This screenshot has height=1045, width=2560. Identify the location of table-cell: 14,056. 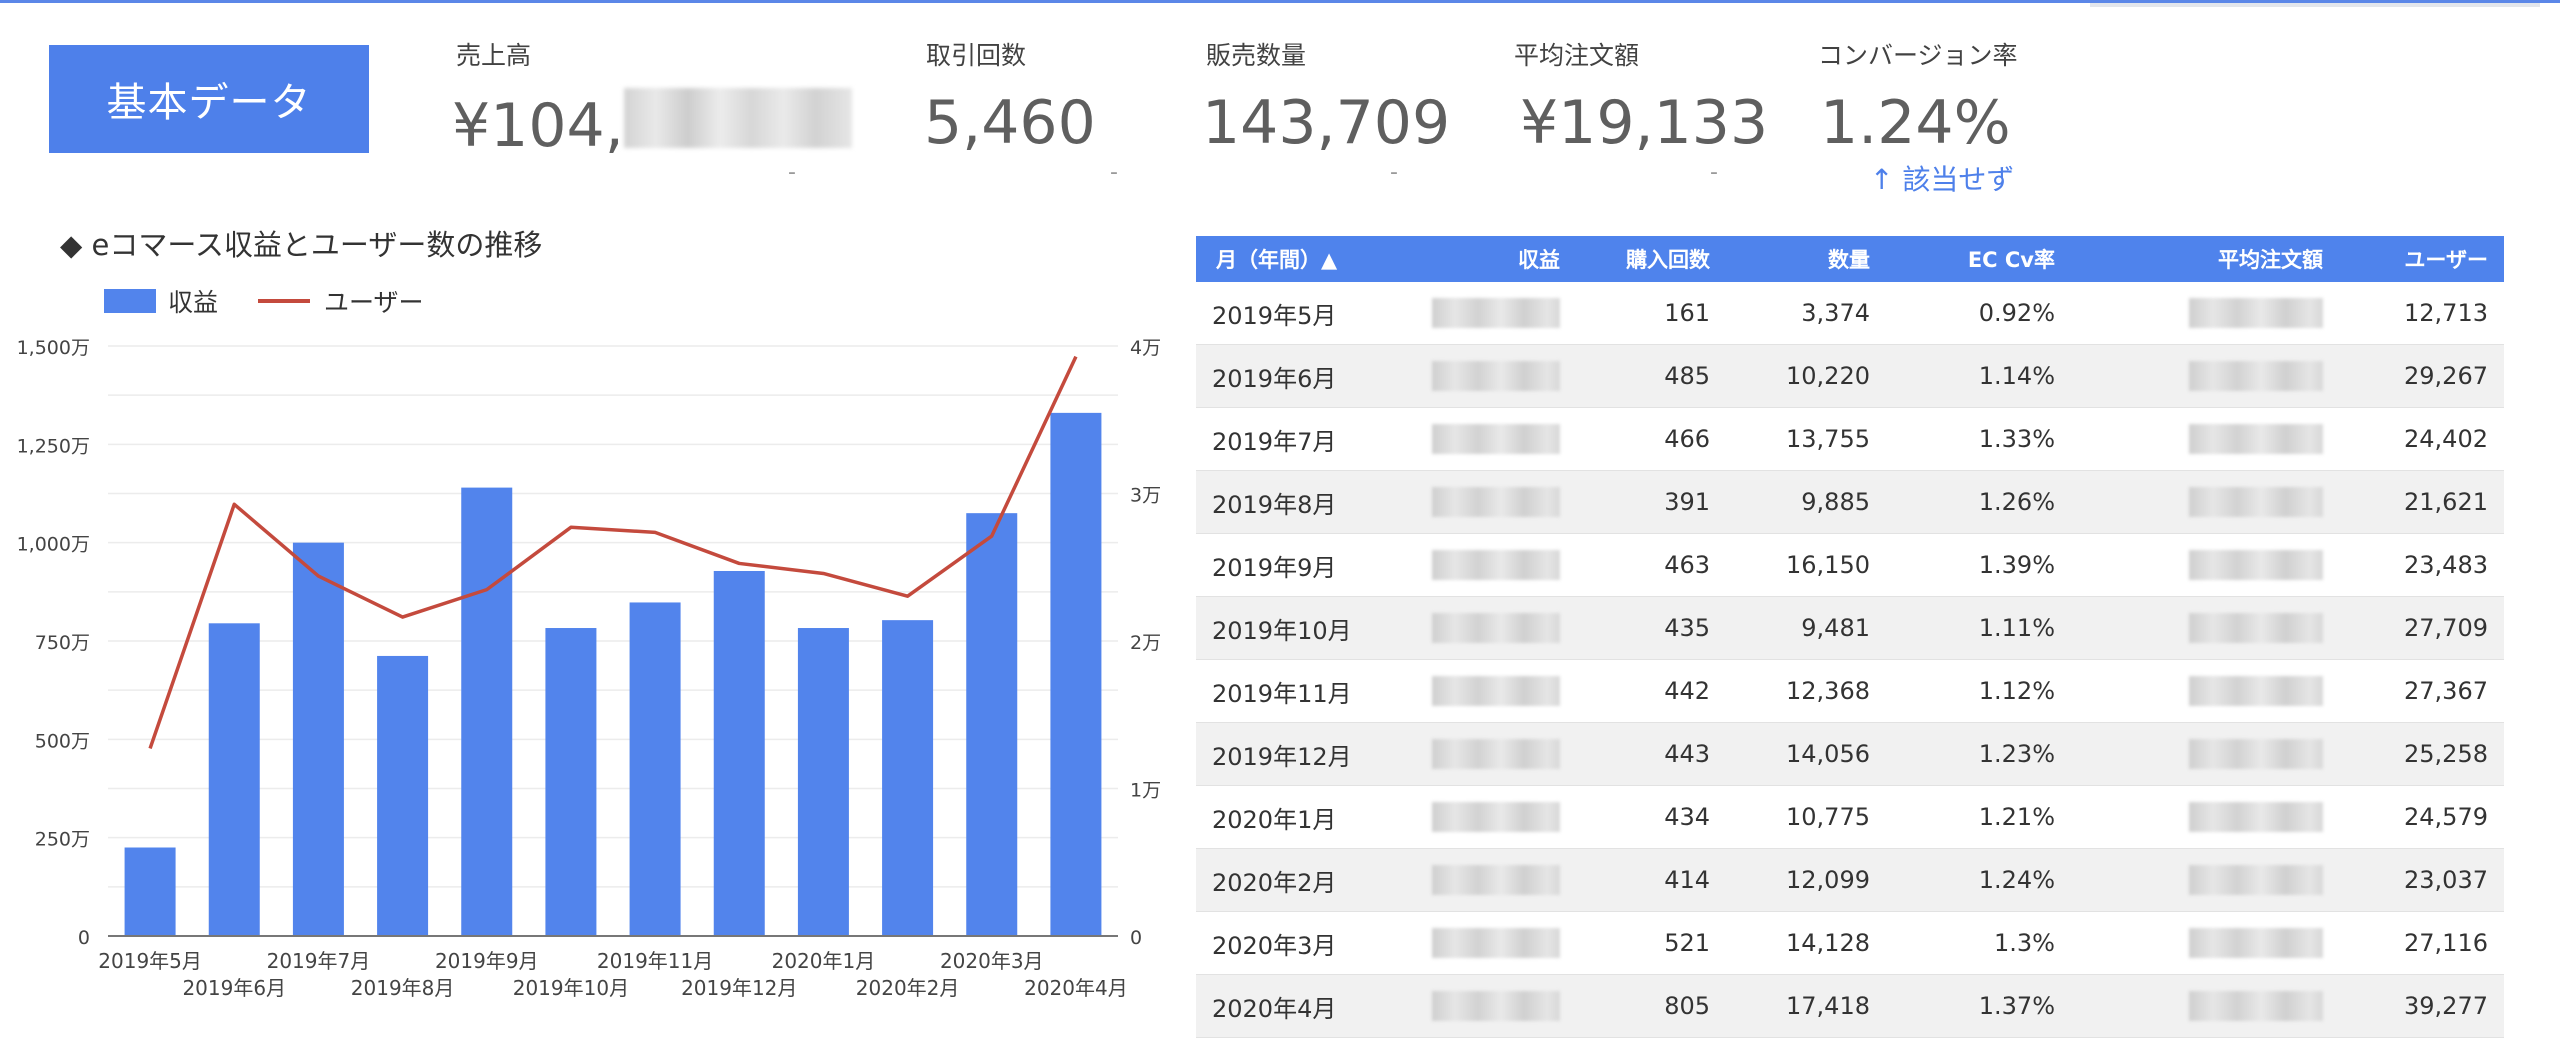
(1828, 754).